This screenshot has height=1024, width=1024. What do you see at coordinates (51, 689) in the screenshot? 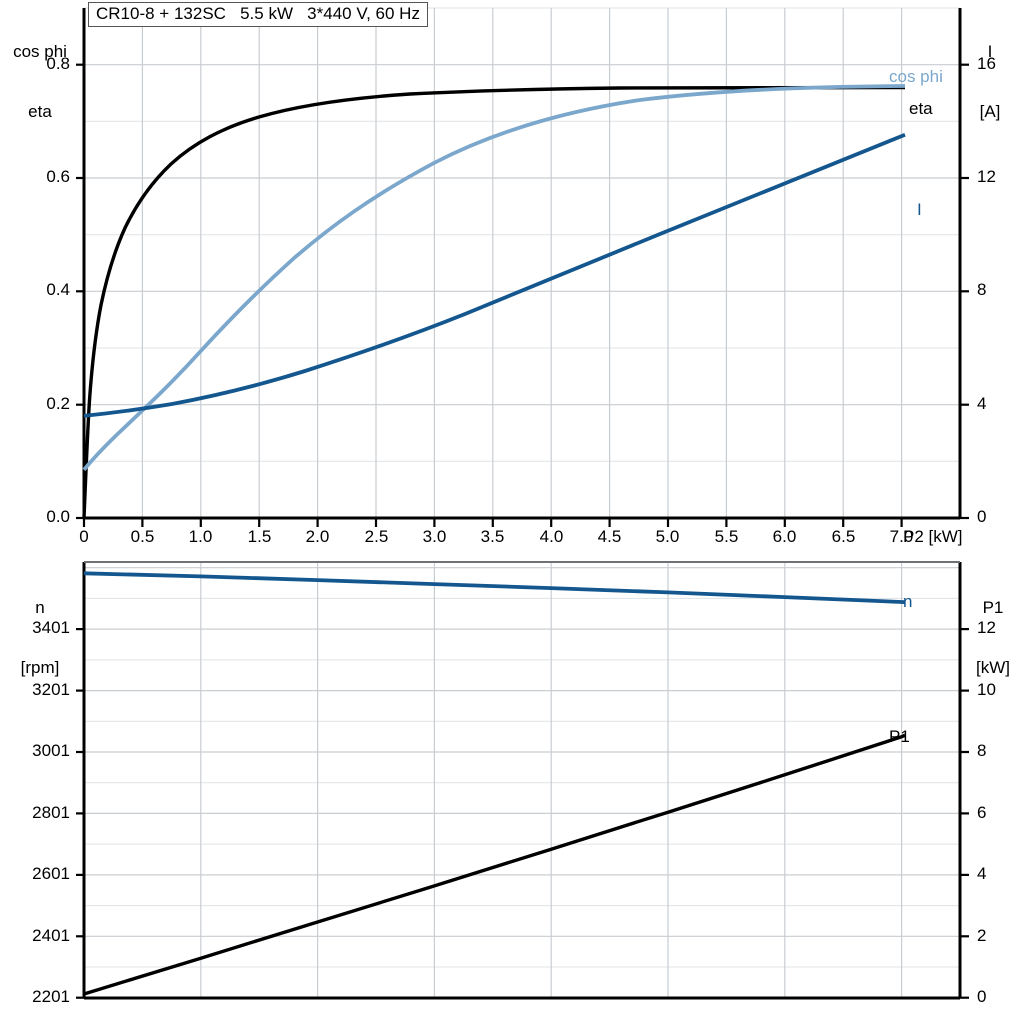
I see `bottom-left-tick-label: 3201` at bounding box center [51, 689].